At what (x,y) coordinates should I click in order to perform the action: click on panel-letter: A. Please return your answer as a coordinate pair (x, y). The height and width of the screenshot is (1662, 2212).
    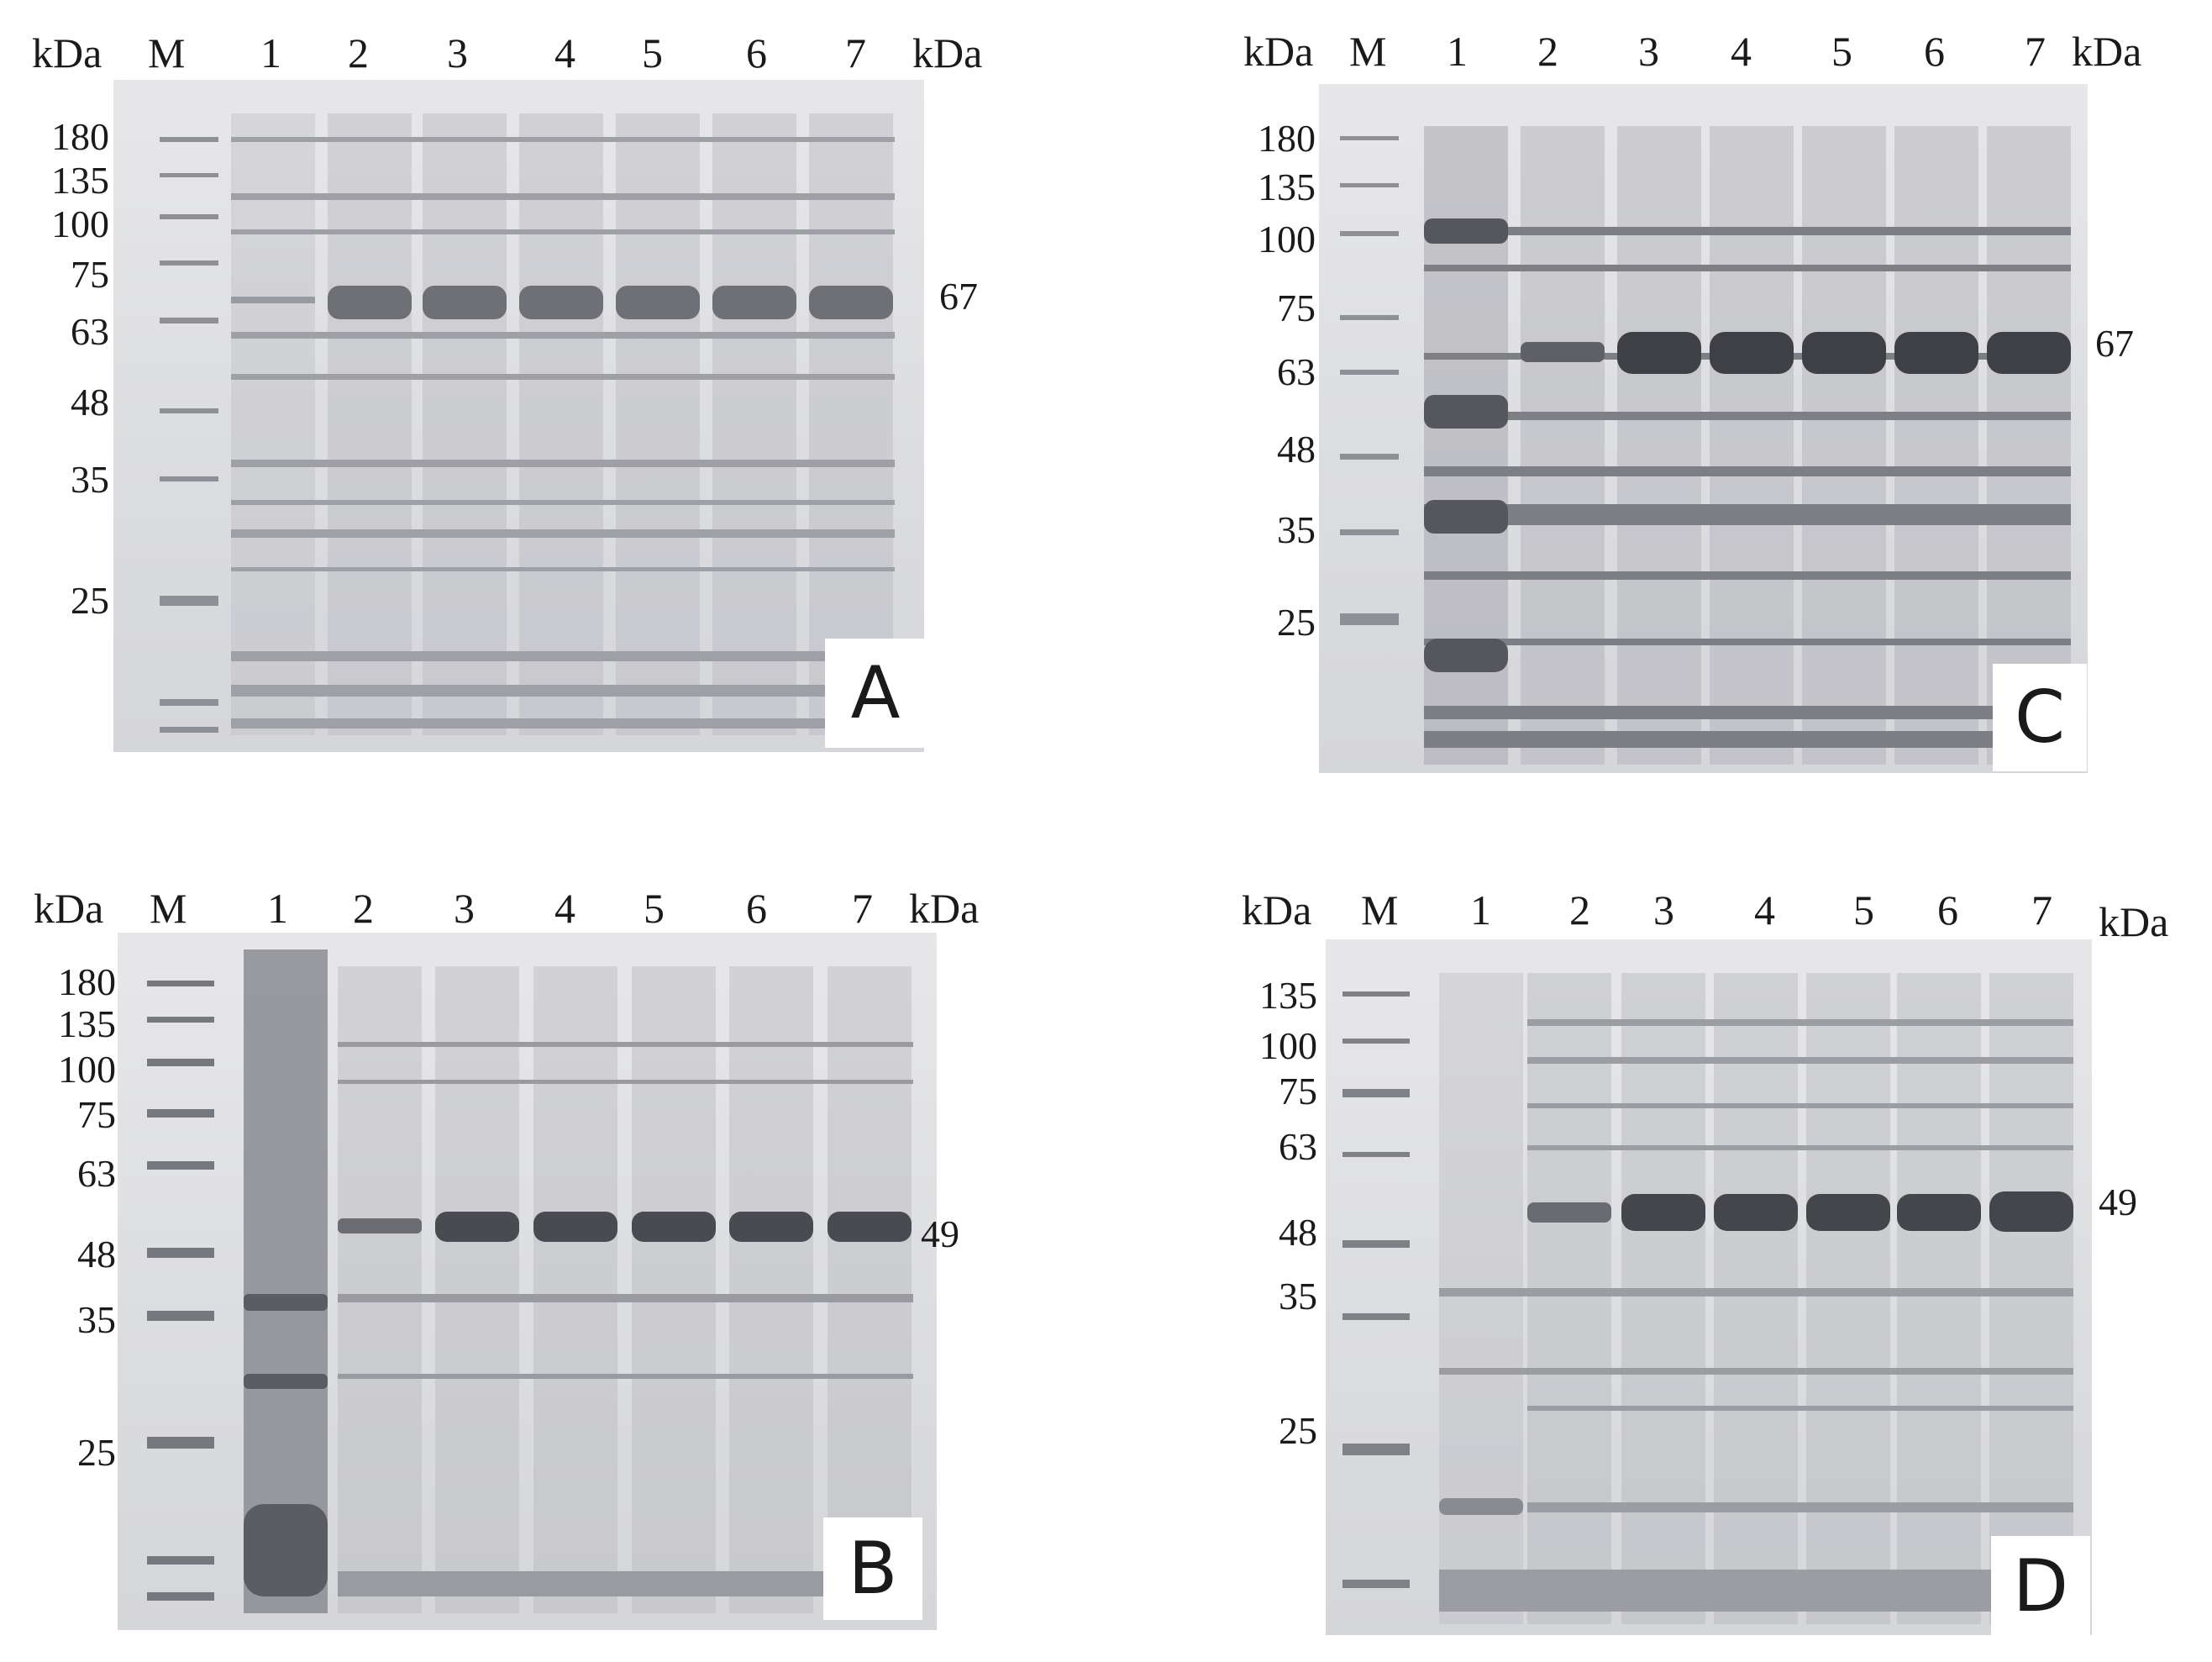
    Looking at the image, I should click on (875, 693).